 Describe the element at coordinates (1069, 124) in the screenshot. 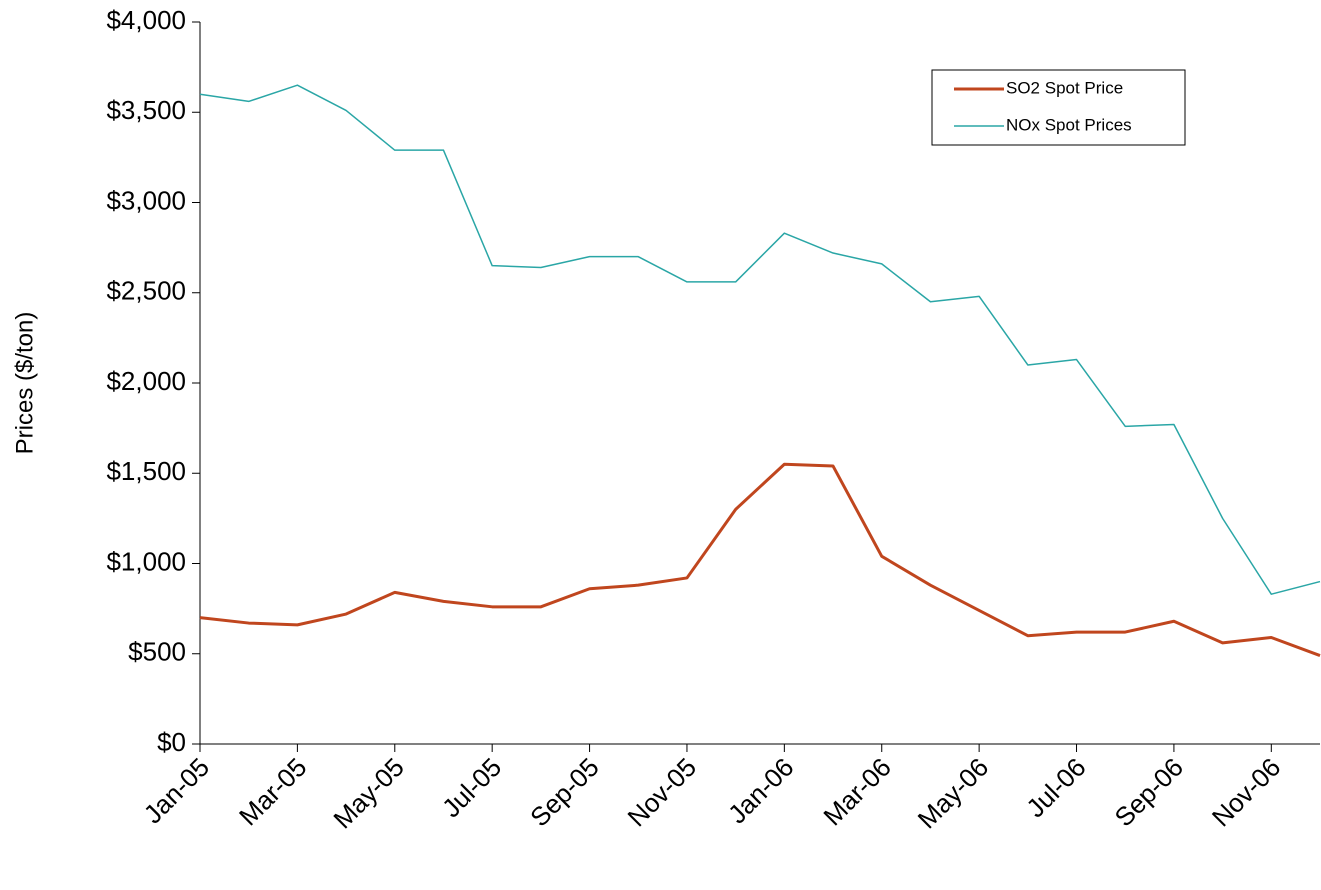

I see `legend-label: NOx Spot Prices` at that location.